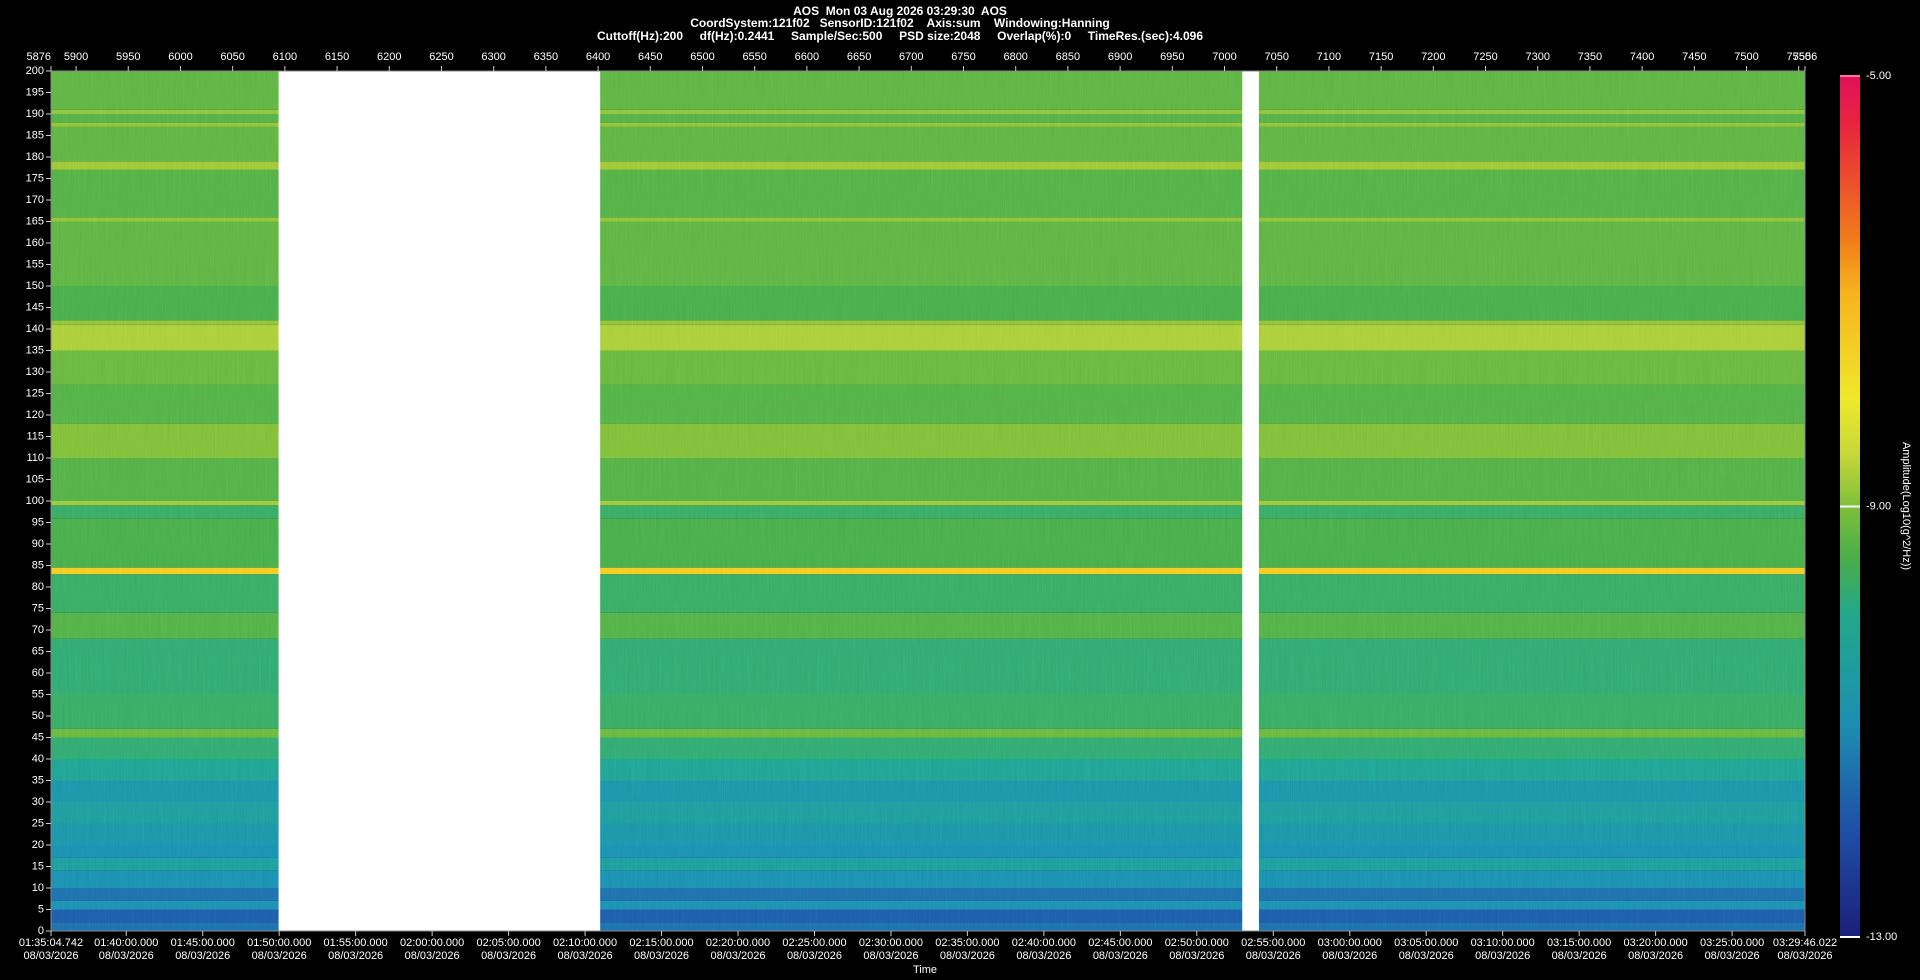 The width and height of the screenshot is (1920, 980). What do you see at coordinates (1878, 76) in the screenshot?
I see `colorbar-tick-label: -5.00` at bounding box center [1878, 76].